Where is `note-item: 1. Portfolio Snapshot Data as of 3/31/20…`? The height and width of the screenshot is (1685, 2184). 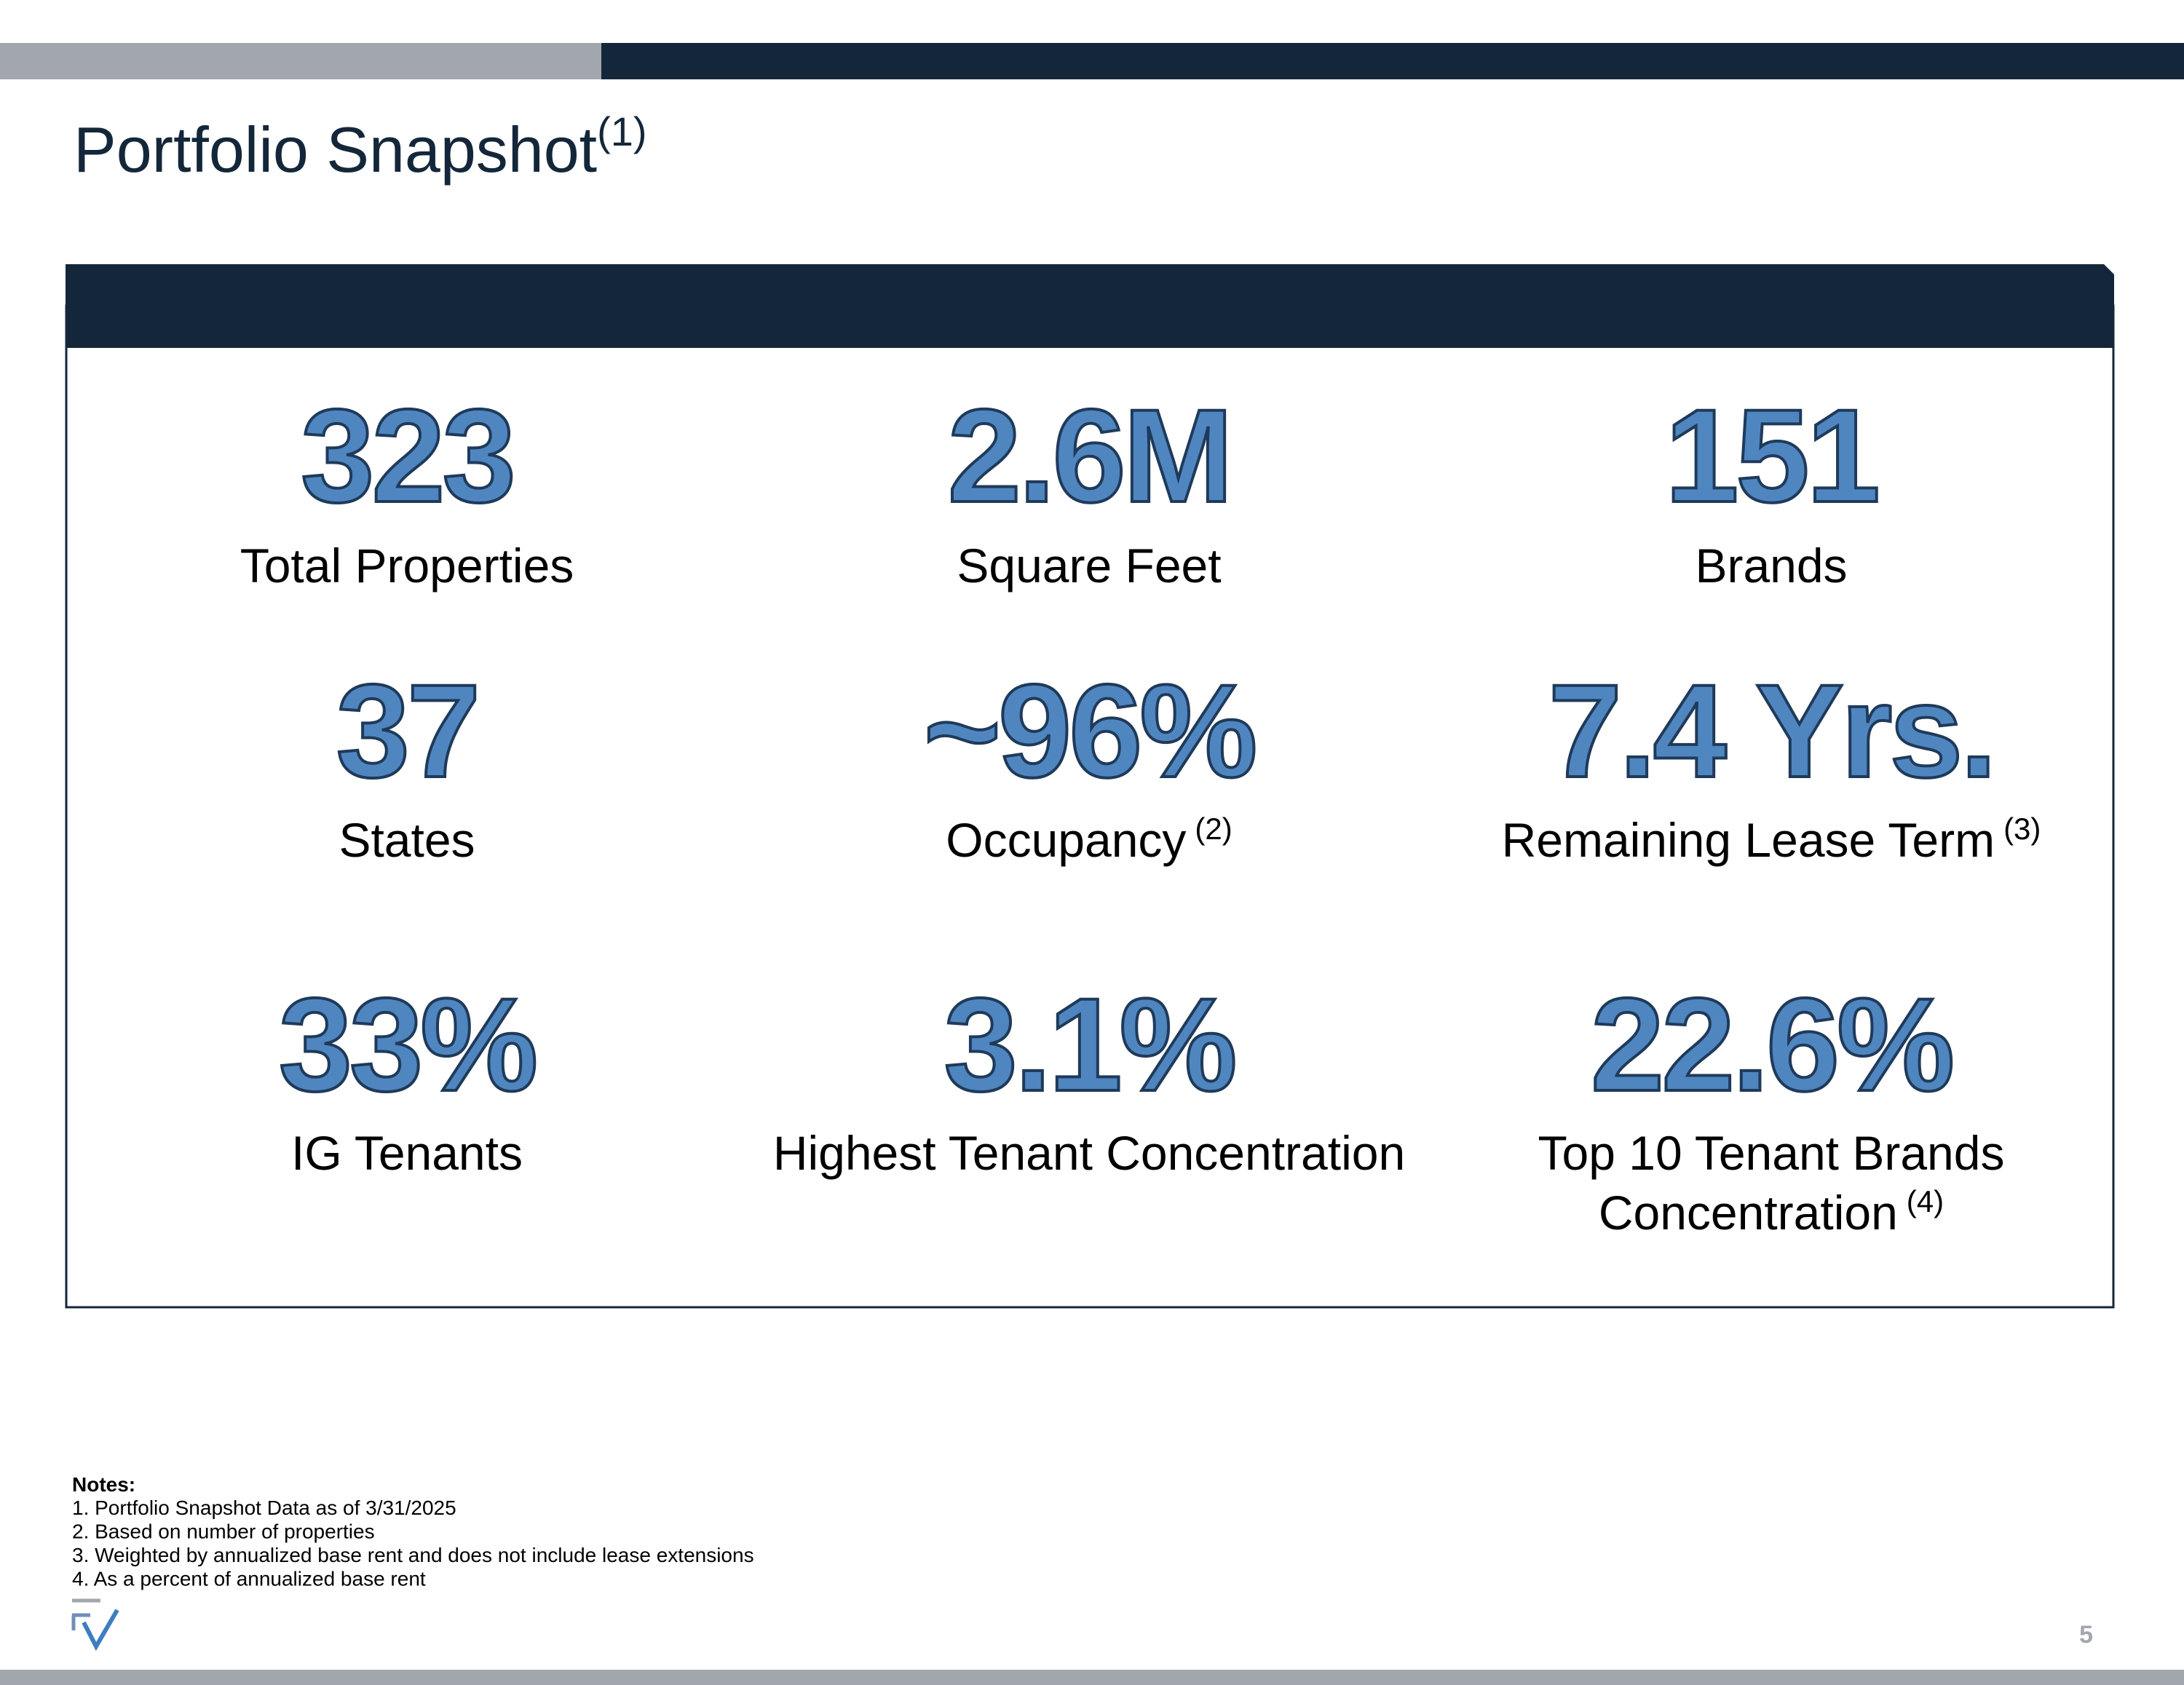 note-item: 1. Portfolio Snapshot Data as of 3/31/20… is located at coordinates (264, 1507).